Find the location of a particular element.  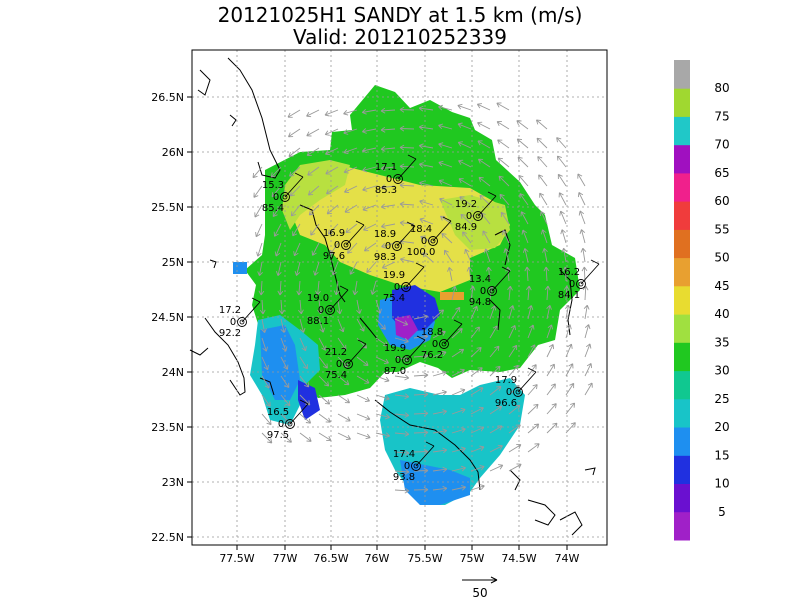

station-bottom-value: 96.6 is located at coordinates (506, 403).